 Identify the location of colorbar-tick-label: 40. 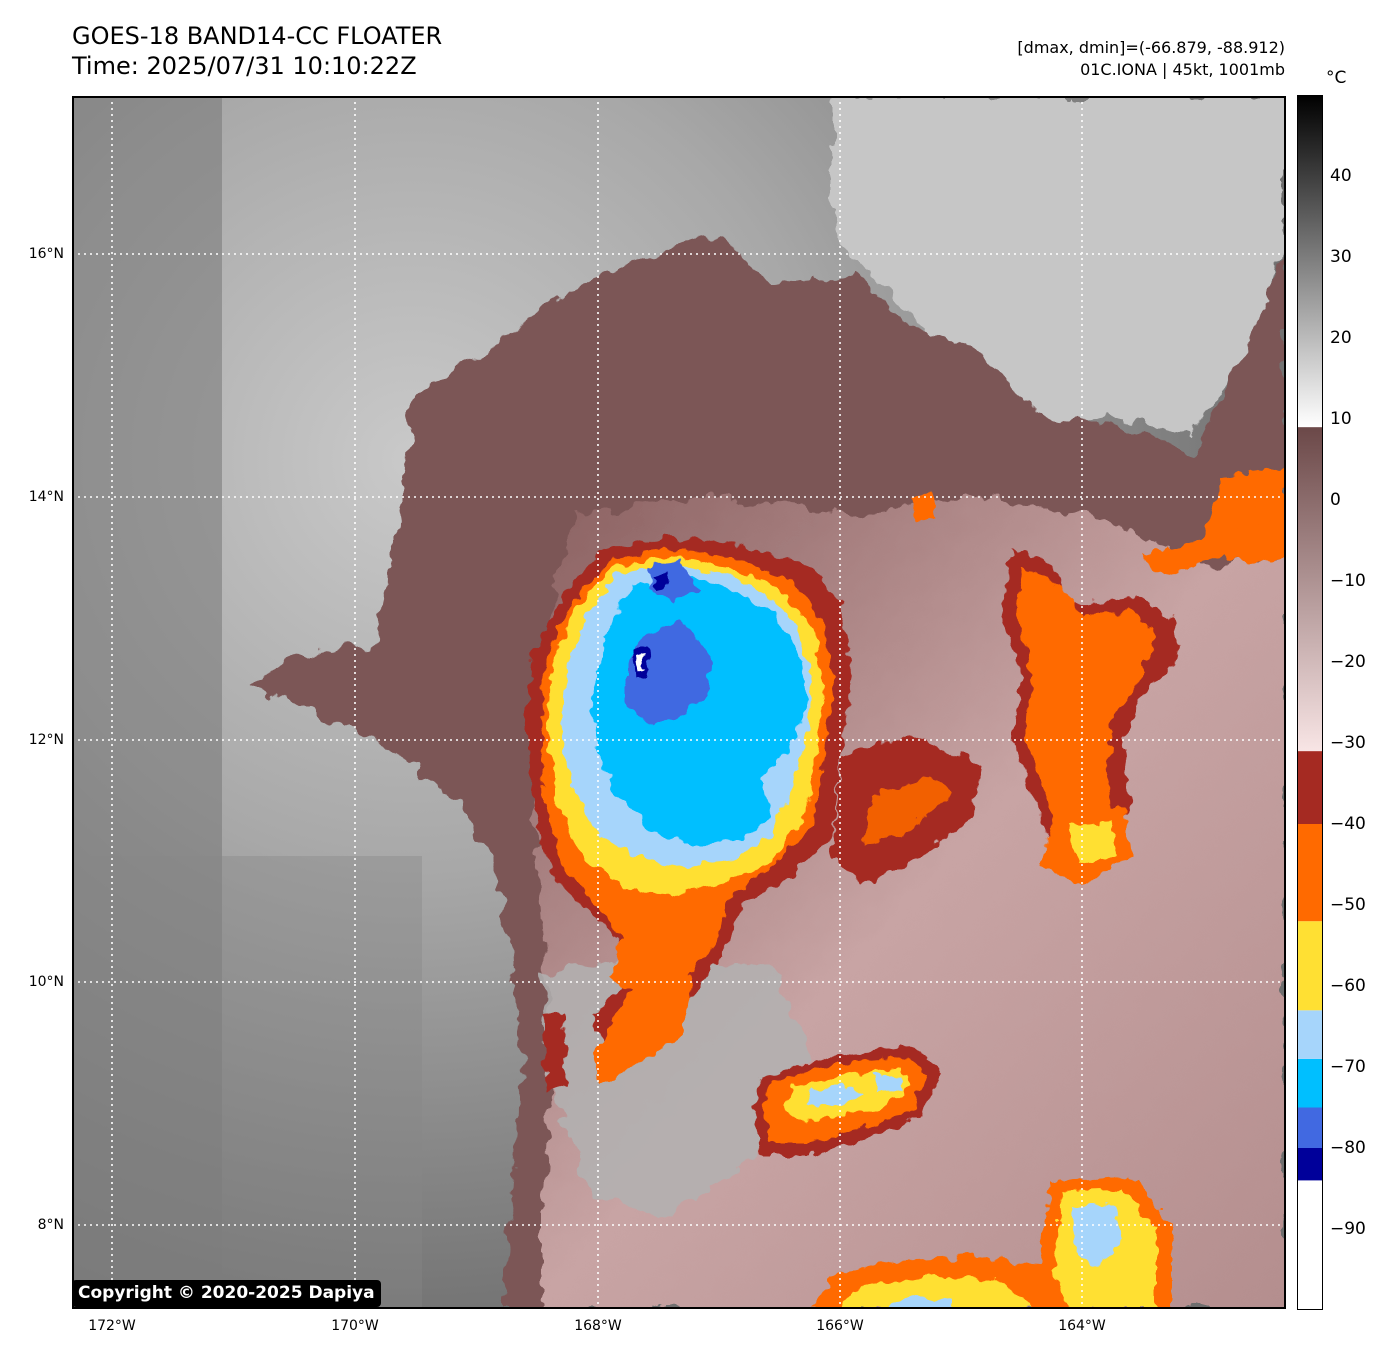
(1341, 176).